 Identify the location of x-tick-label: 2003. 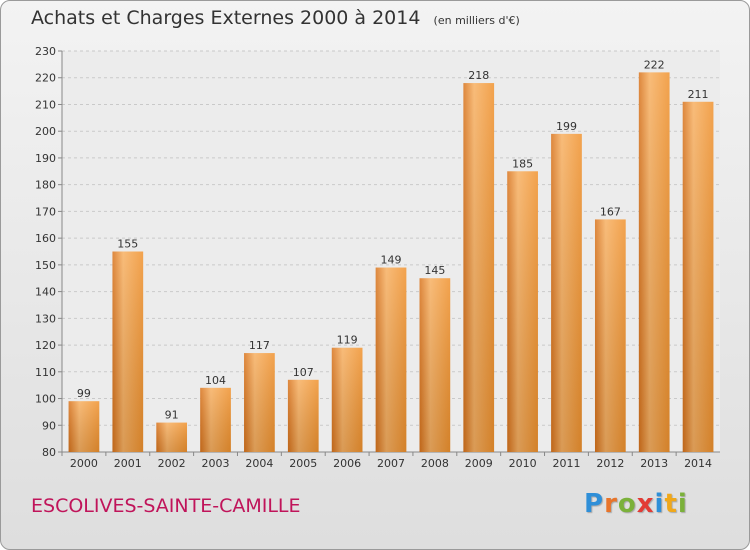
(216, 463).